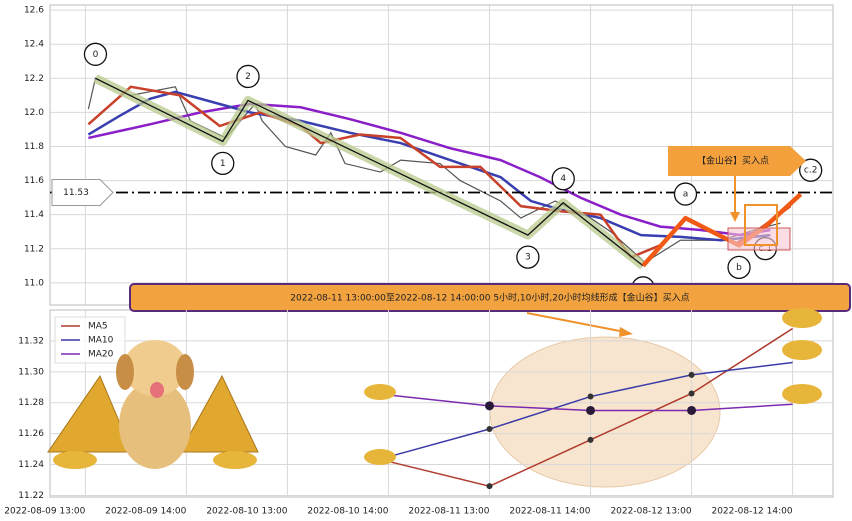 This screenshot has height=521, width=852. I want to click on x-tick-label: 2022-08-10 13:00, so click(246, 512).